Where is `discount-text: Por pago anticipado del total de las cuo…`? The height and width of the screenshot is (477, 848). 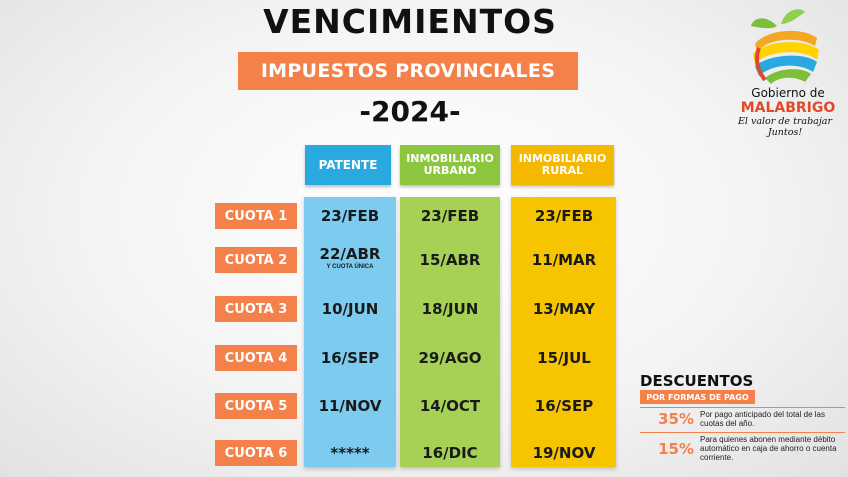
discount-text: Por pago anticipado del total de las cuo… is located at coordinates (762, 419).